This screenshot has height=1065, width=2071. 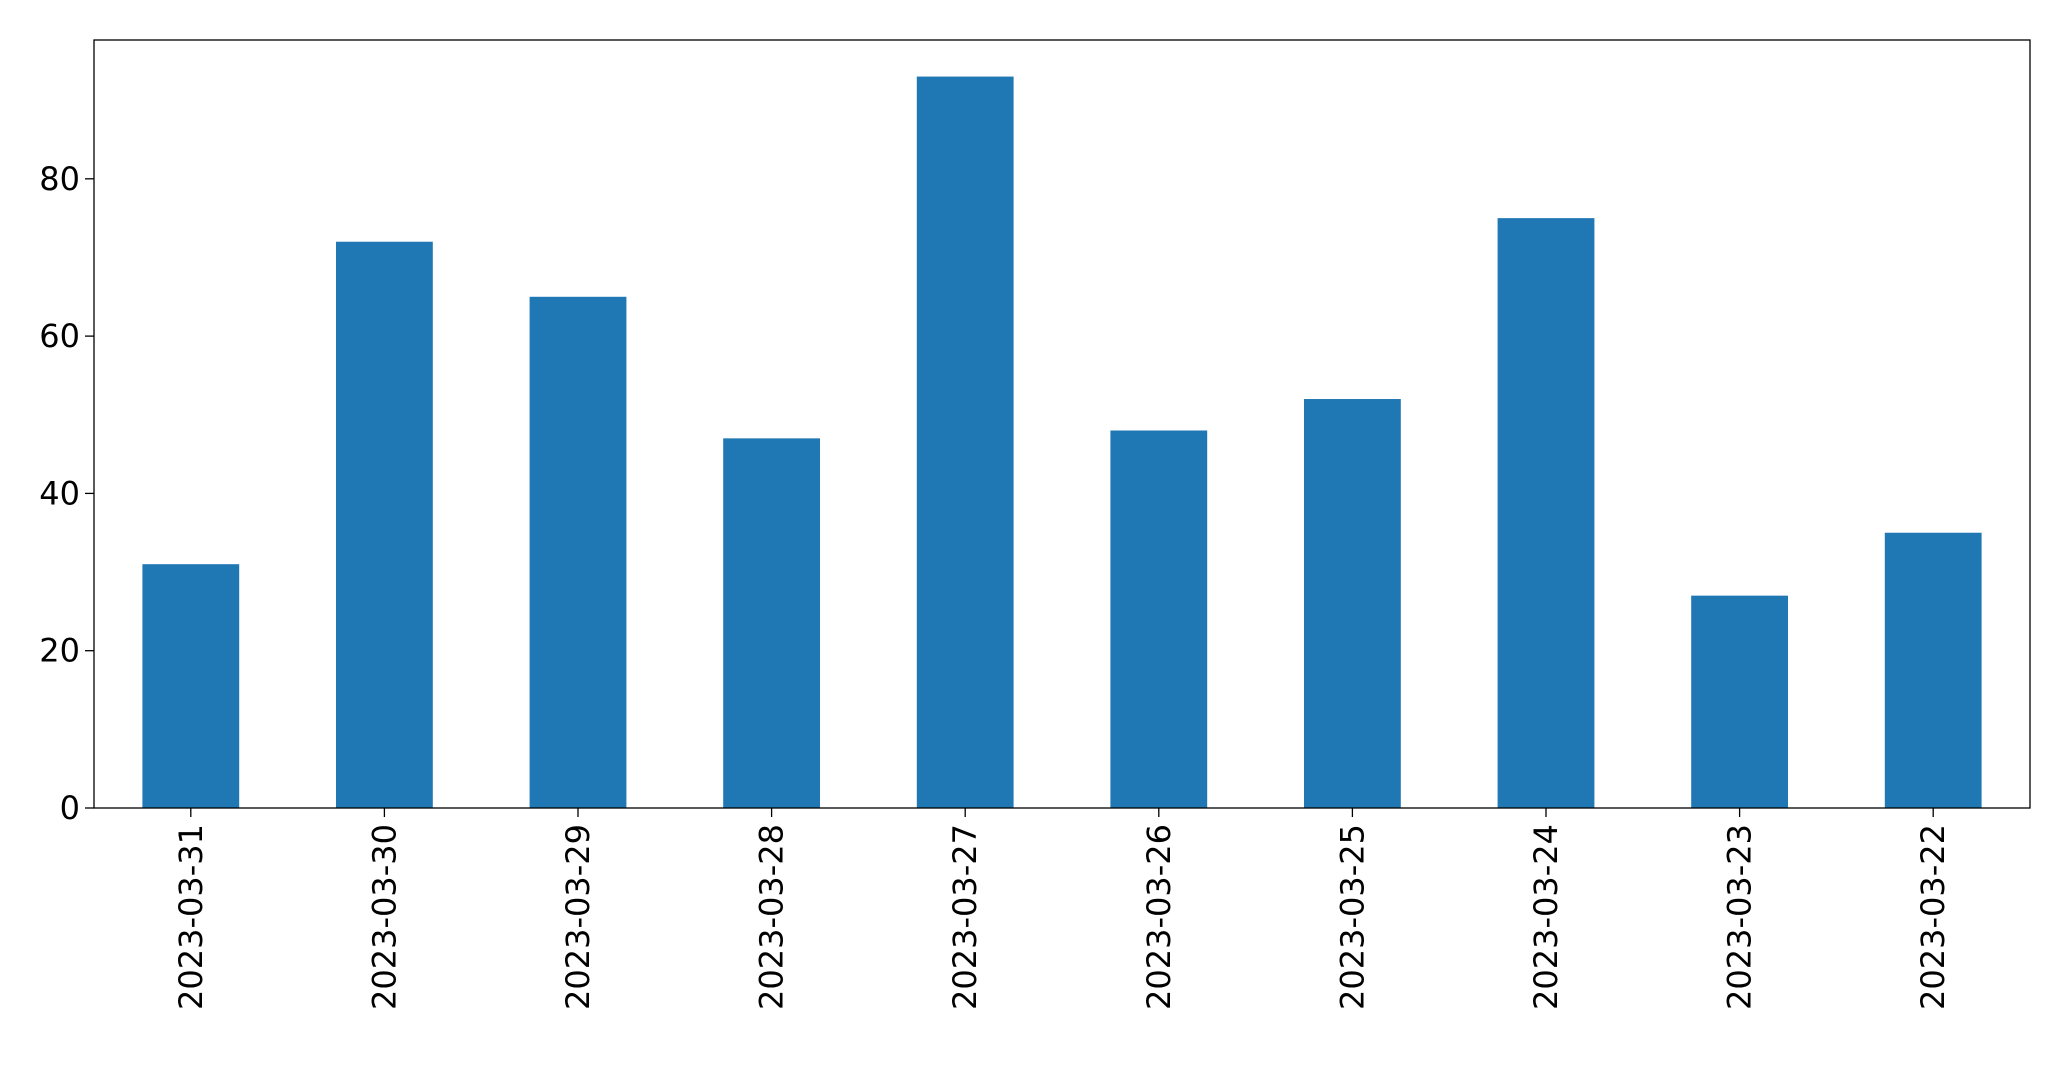 What do you see at coordinates (1933, 917) in the screenshot?
I see `x-tick-label: 2023-03-22` at bounding box center [1933, 917].